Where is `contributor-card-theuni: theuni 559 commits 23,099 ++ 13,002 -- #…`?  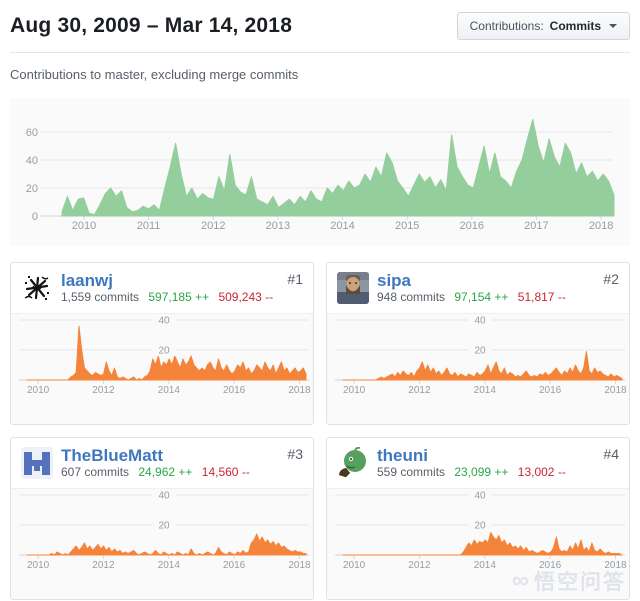
contributor-card-theuni: theuni 559 commits 23,099 ++ 13,002 -- #… is located at coordinates (478, 518).